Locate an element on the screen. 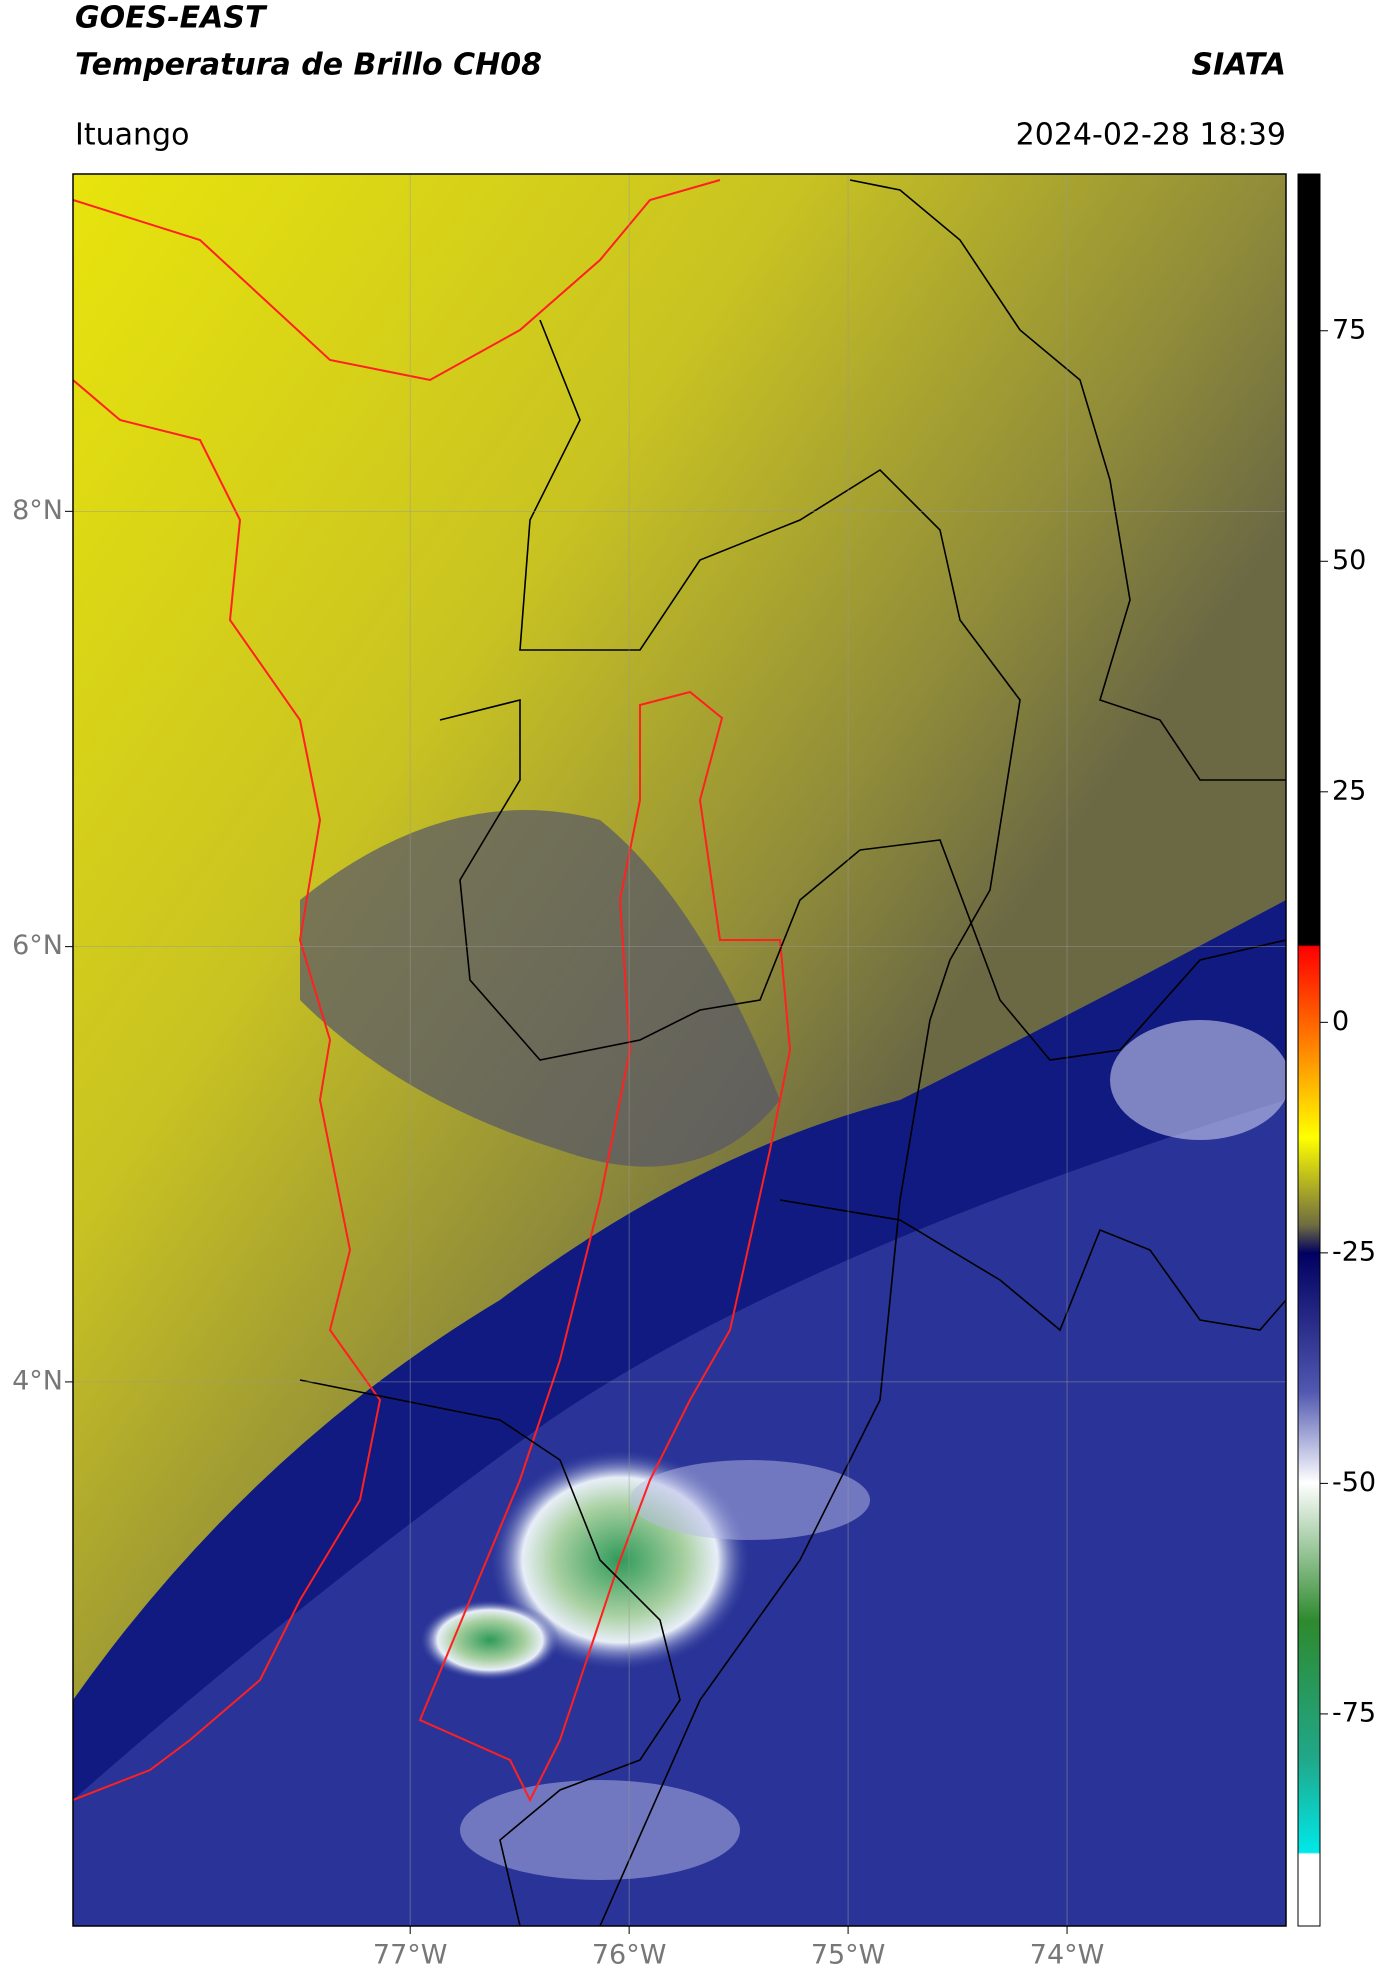 The height and width of the screenshot is (1985, 1384). satellite: GOES-EAST is located at coordinates (171, 18).